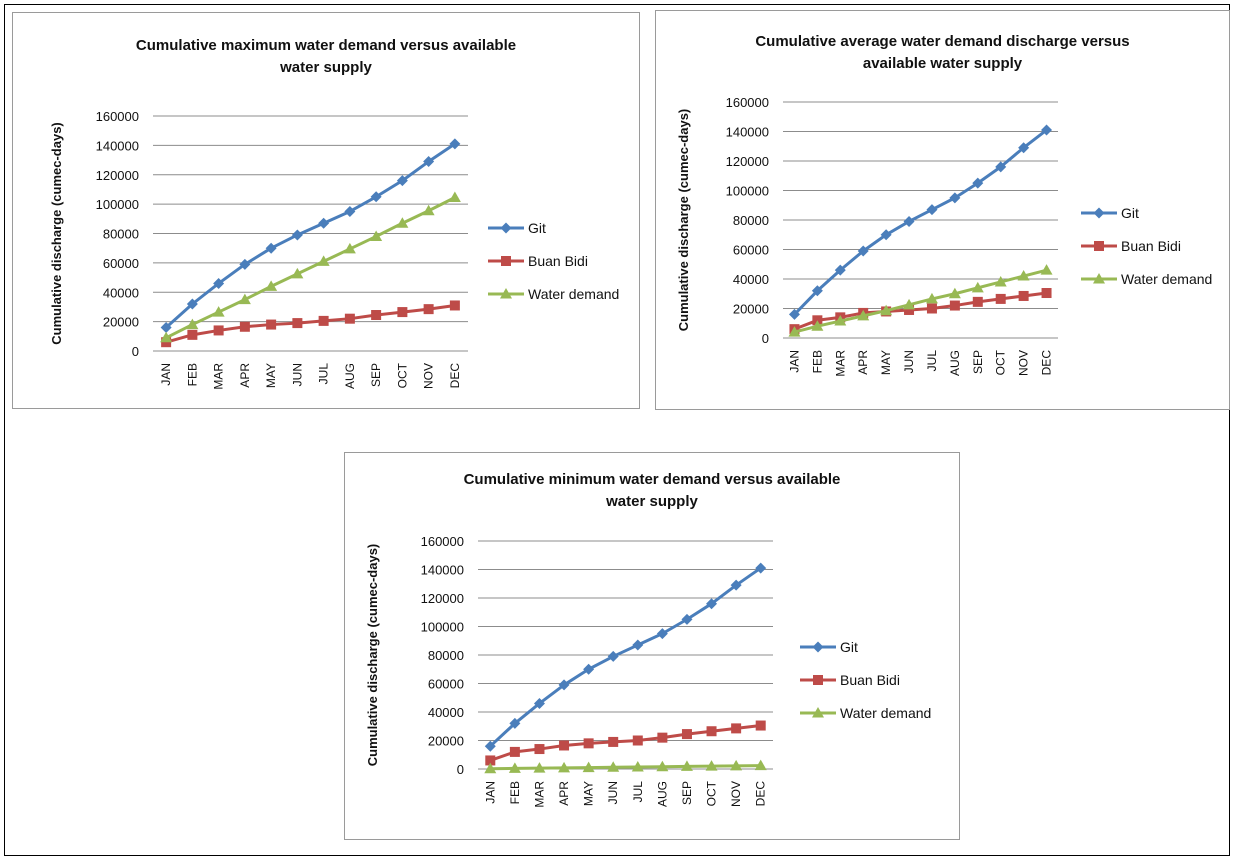 The height and width of the screenshot is (856, 1234). Describe the element at coordinates (219, 376) in the screenshot. I see `x-tick-label: MAR` at that location.